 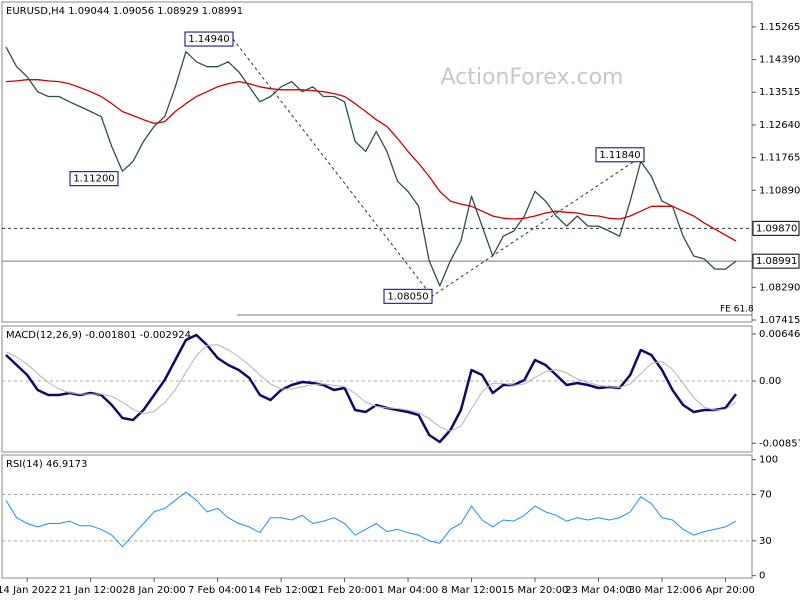 I want to click on annotation-label: 1.08050, so click(x=407, y=296).